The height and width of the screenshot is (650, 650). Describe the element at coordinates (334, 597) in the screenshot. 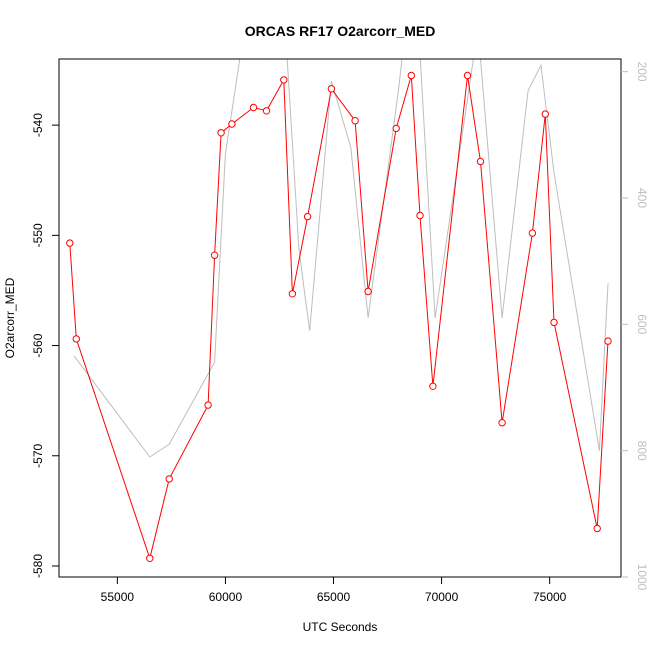

I see `x-tick-label: 65000` at that location.